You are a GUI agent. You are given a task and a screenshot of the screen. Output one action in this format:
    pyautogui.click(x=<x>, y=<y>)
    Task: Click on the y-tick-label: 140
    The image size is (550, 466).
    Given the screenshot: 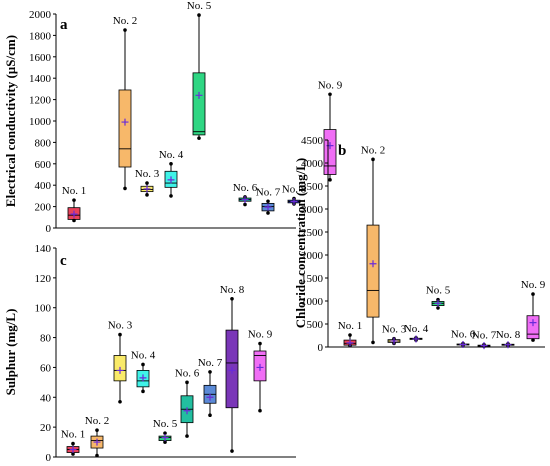 What is the action you would take?
    pyautogui.click(x=43, y=249)
    